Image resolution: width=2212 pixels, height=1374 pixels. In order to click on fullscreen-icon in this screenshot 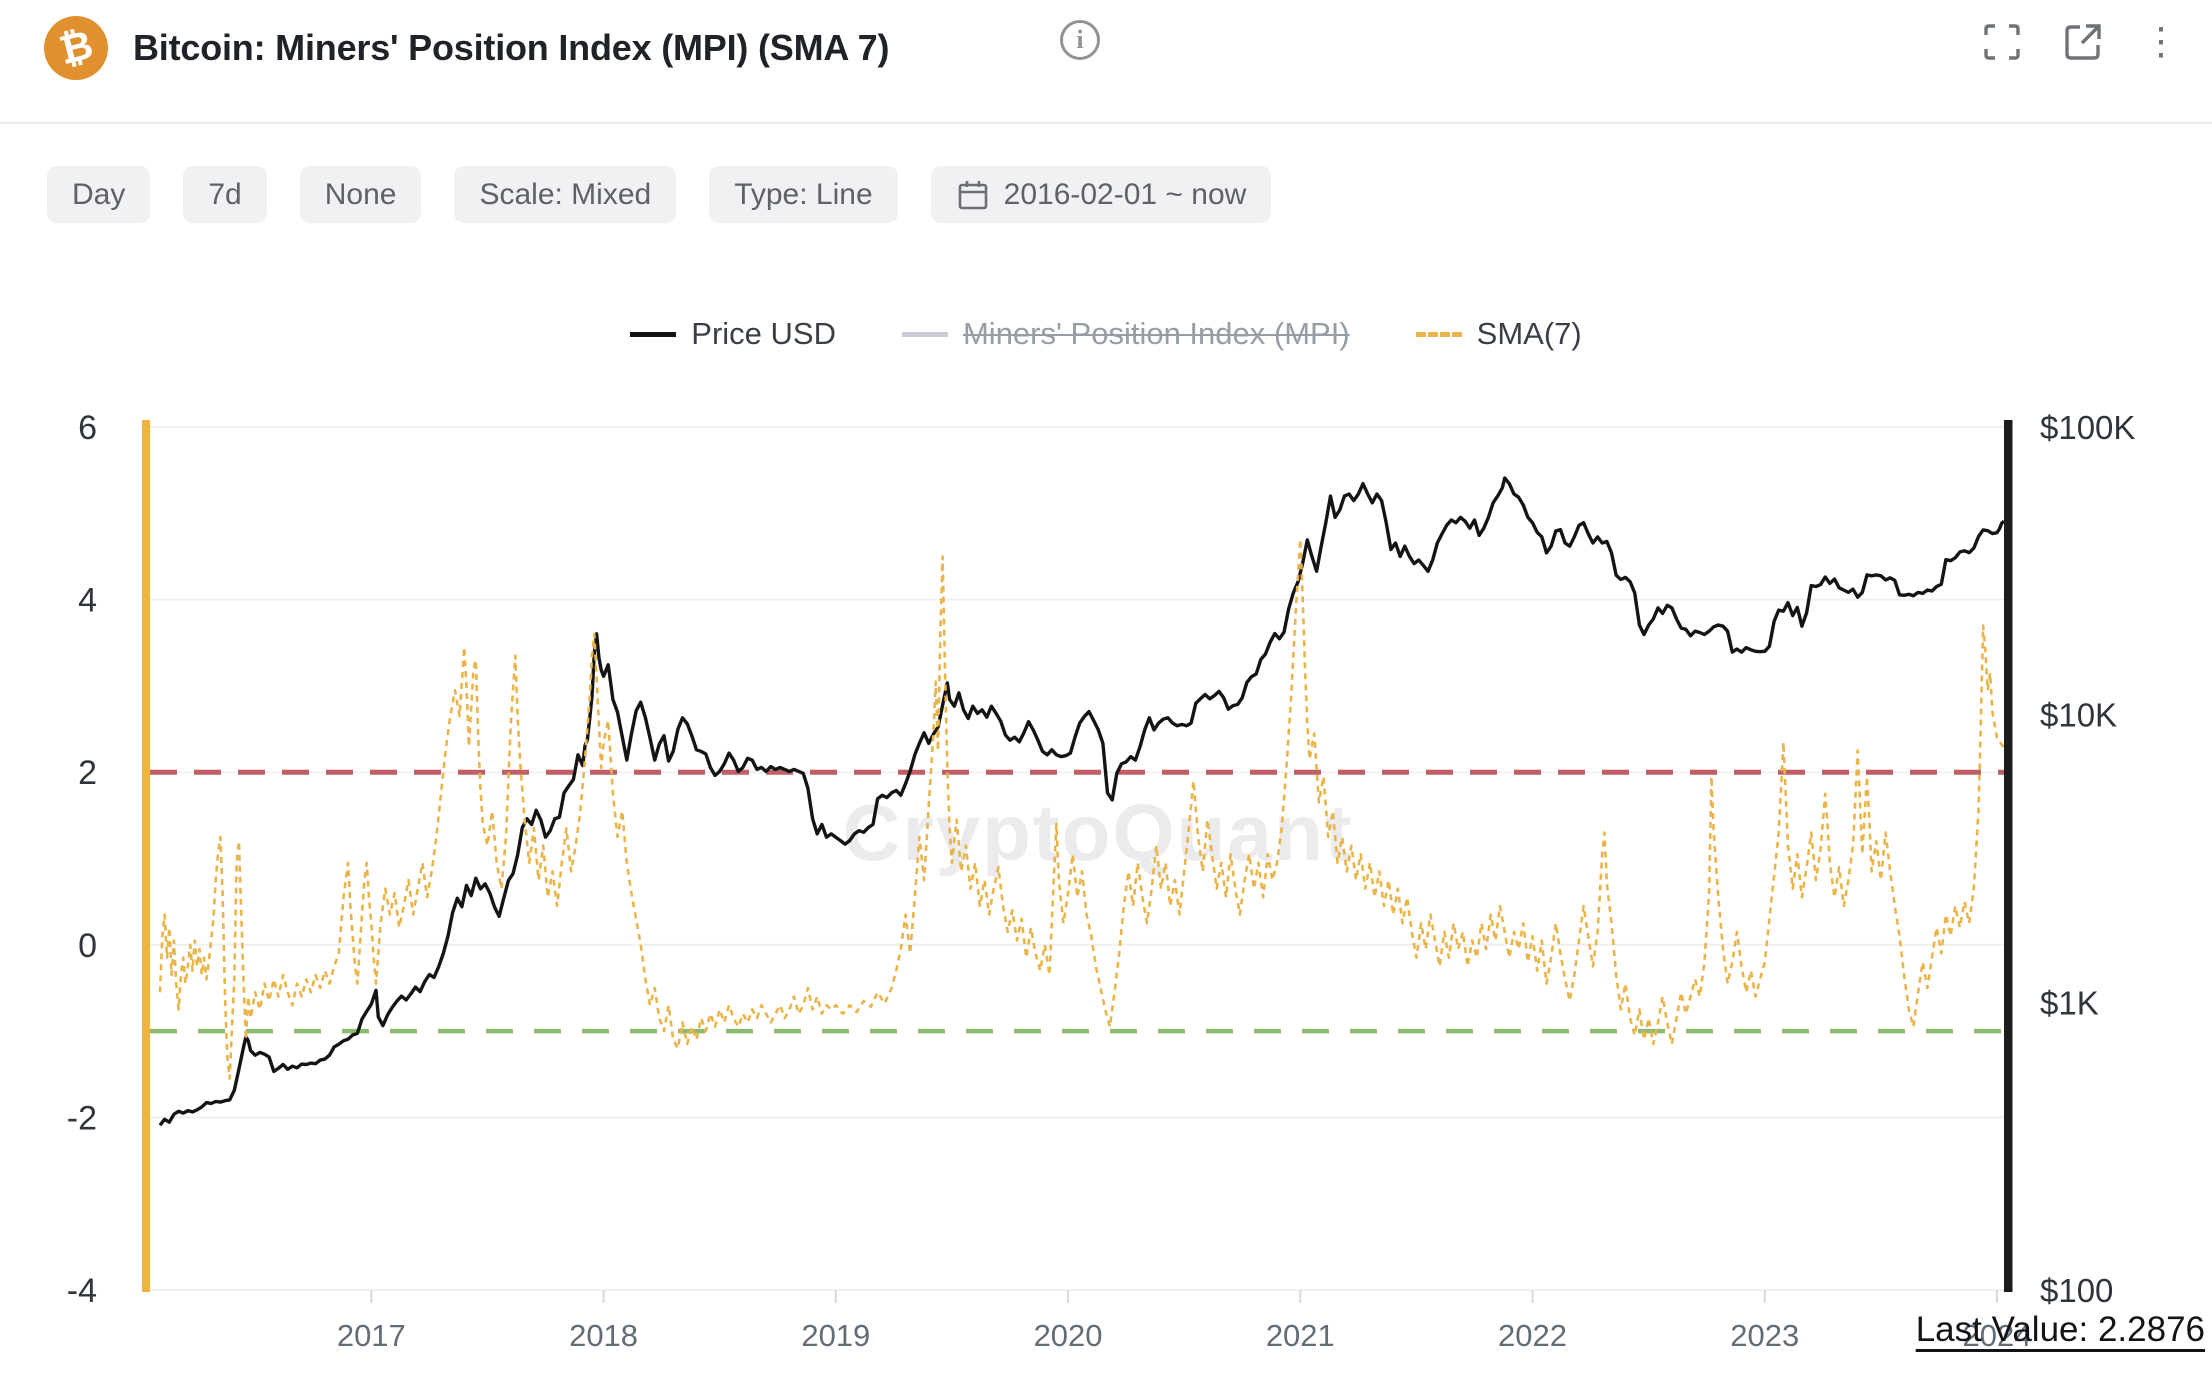, I will do `click(2002, 42)`.